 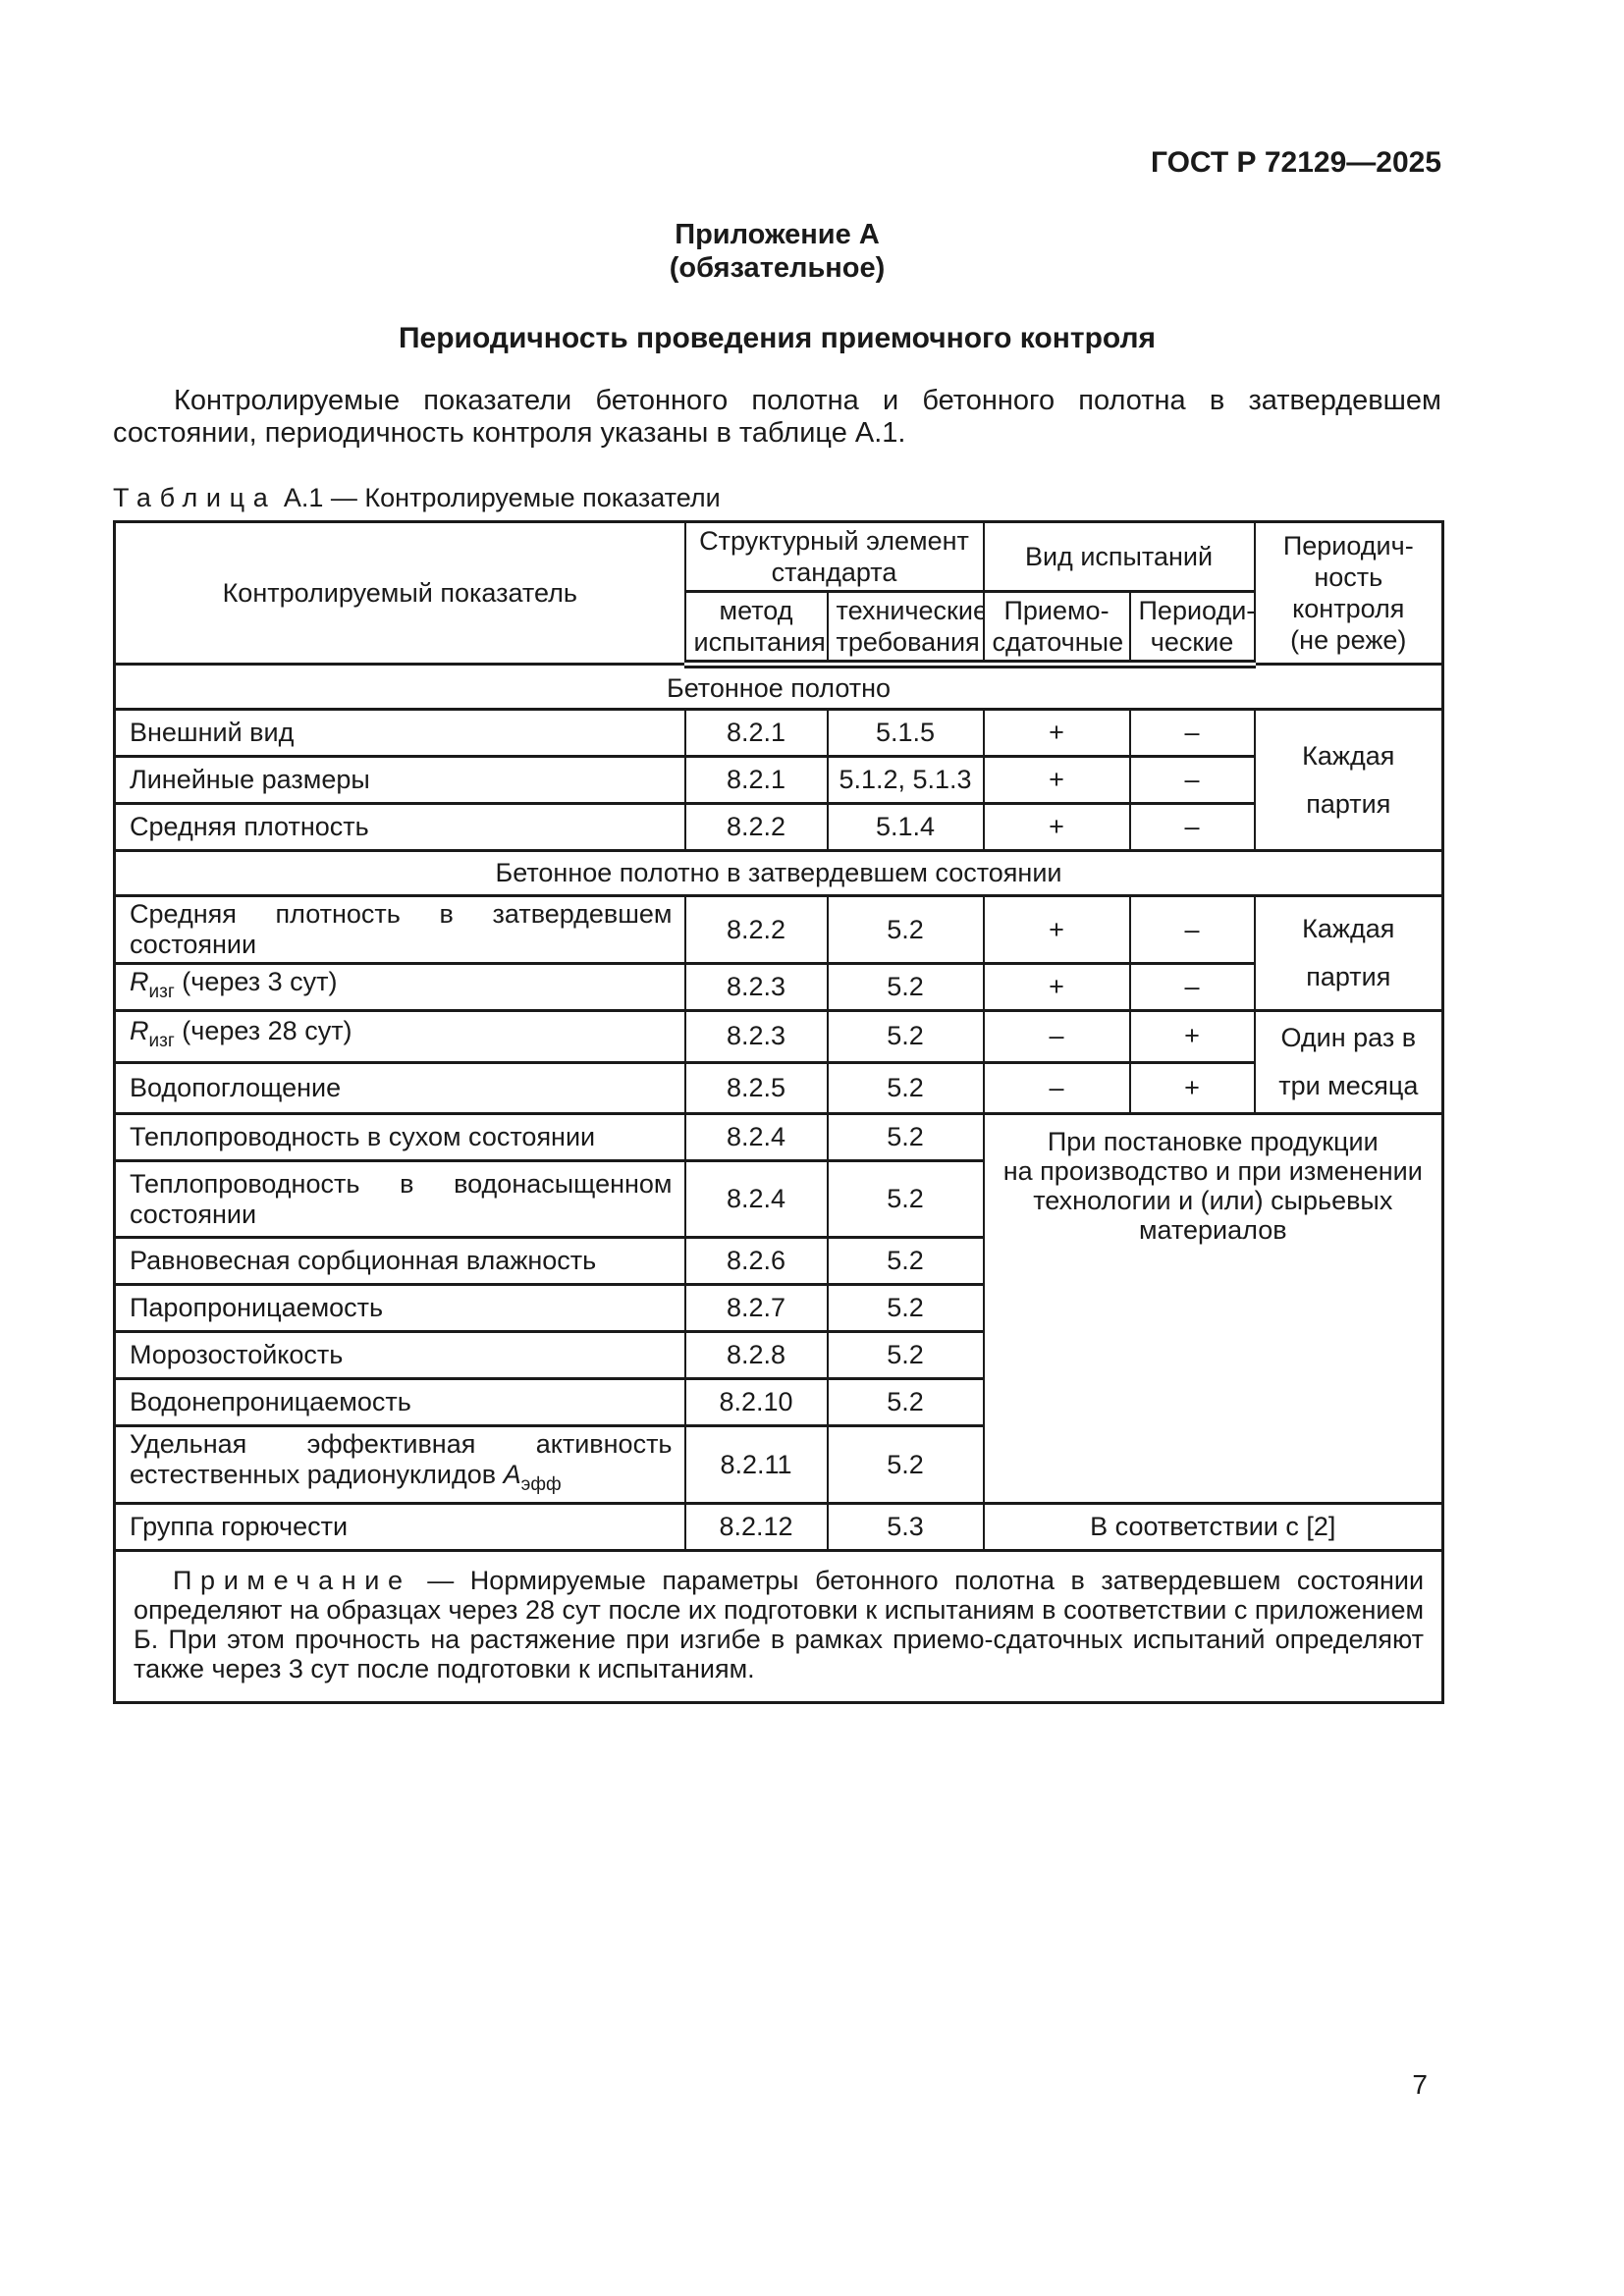 I want to click on cell-indicator: Водопоглощение, so click(x=399, y=1087).